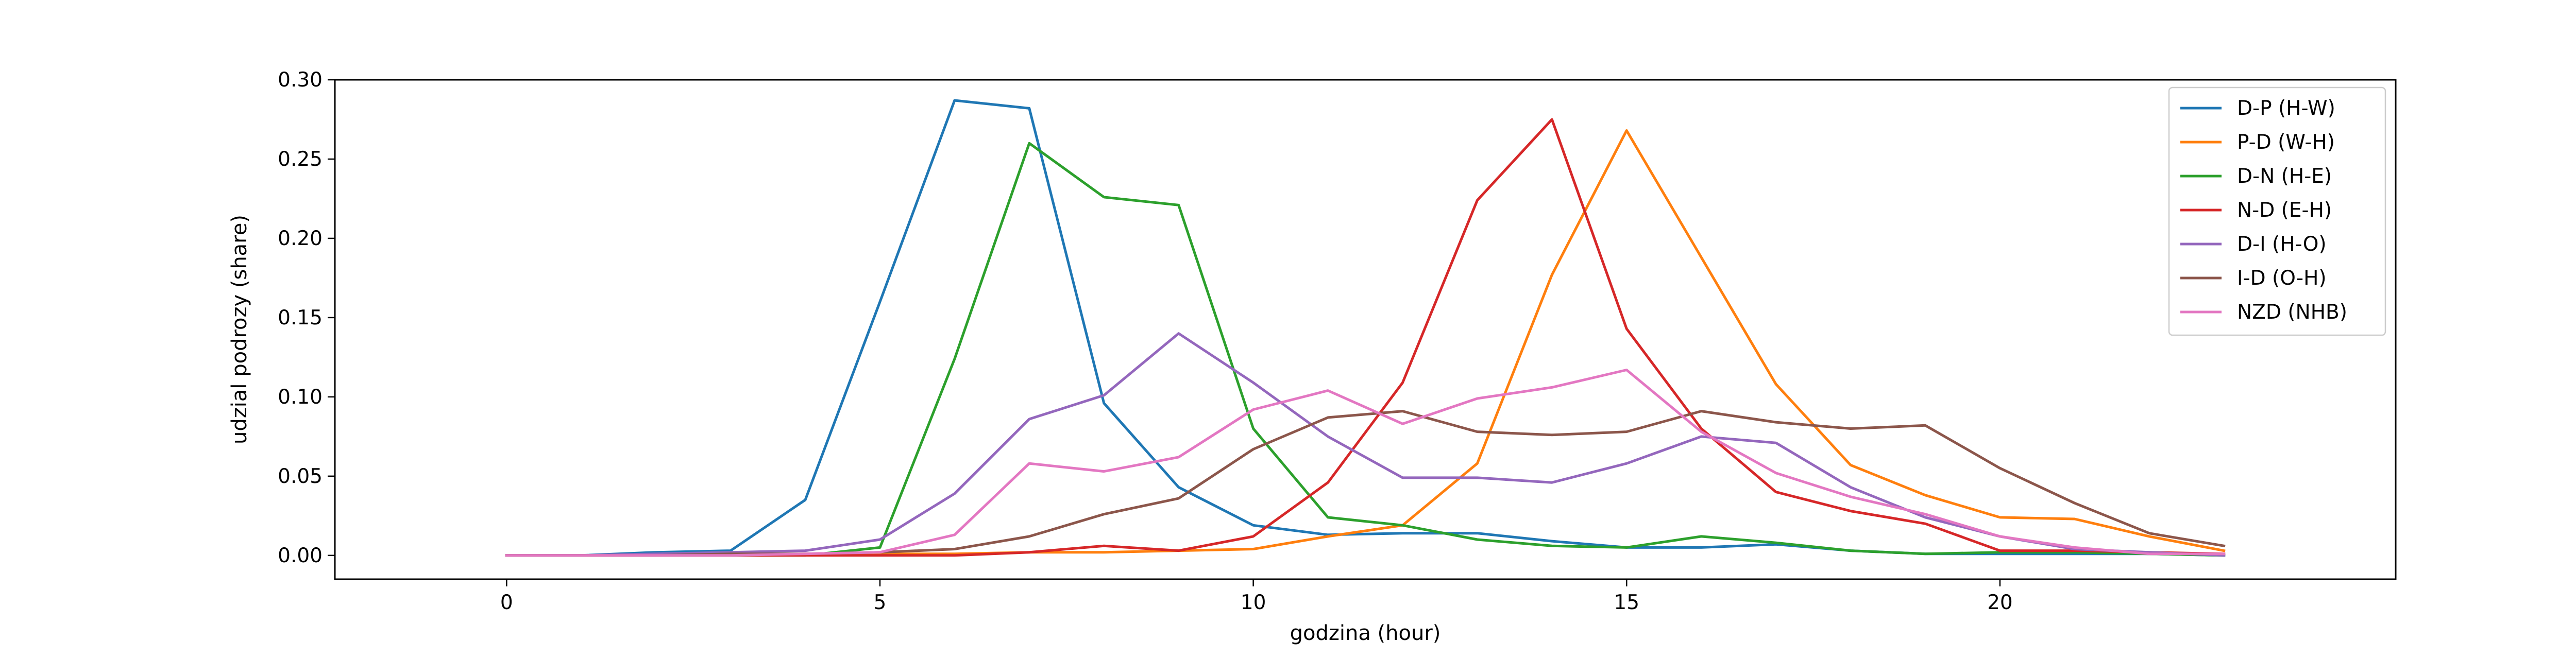  What do you see at coordinates (300, 239) in the screenshot?
I see `y-tick-label: 0.20` at bounding box center [300, 239].